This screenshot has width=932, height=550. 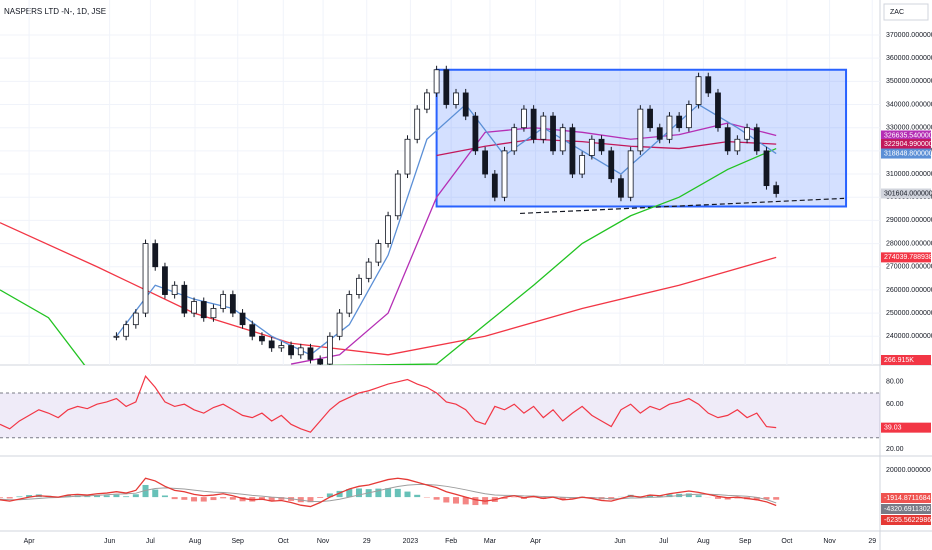 What do you see at coordinates (909, 243) in the screenshot?
I see `y-tick-label: 280000.0000000` at bounding box center [909, 243].